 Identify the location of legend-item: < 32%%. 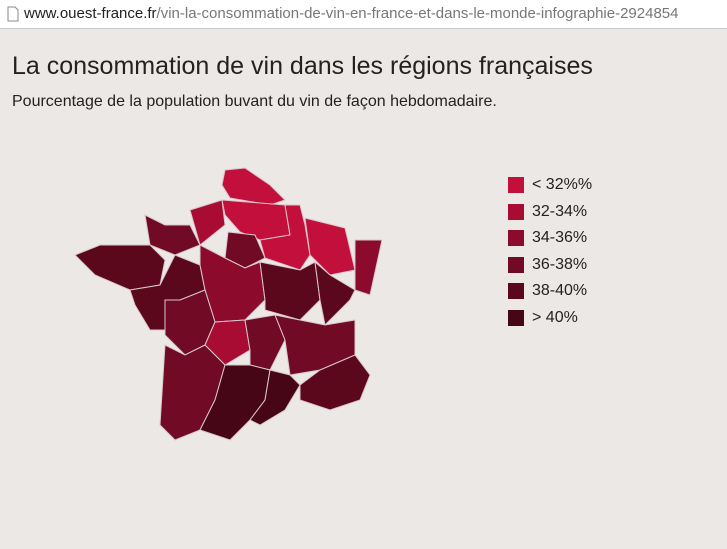
(550, 185).